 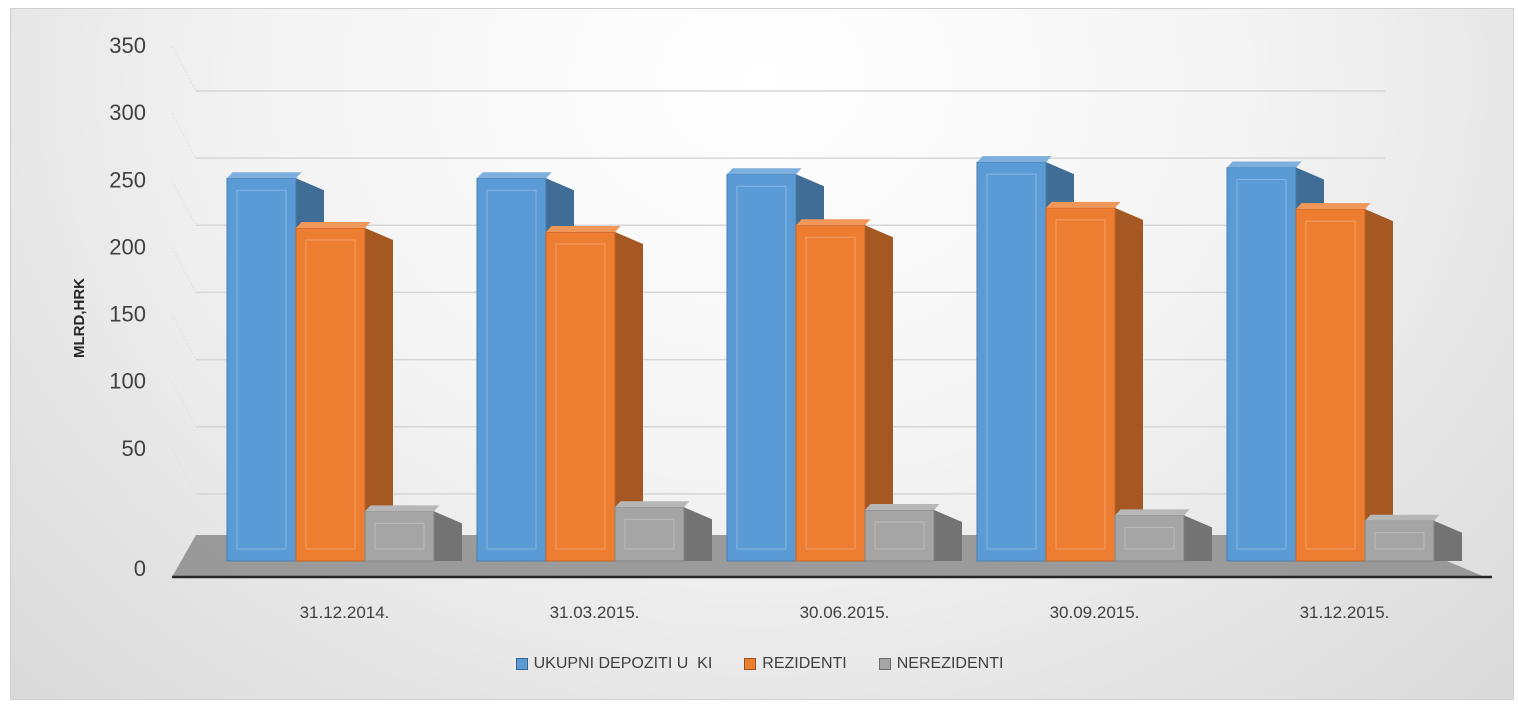 What do you see at coordinates (595, 612) in the screenshot?
I see `x-tick-label: 31.03.2015.` at bounding box center [595, 612].